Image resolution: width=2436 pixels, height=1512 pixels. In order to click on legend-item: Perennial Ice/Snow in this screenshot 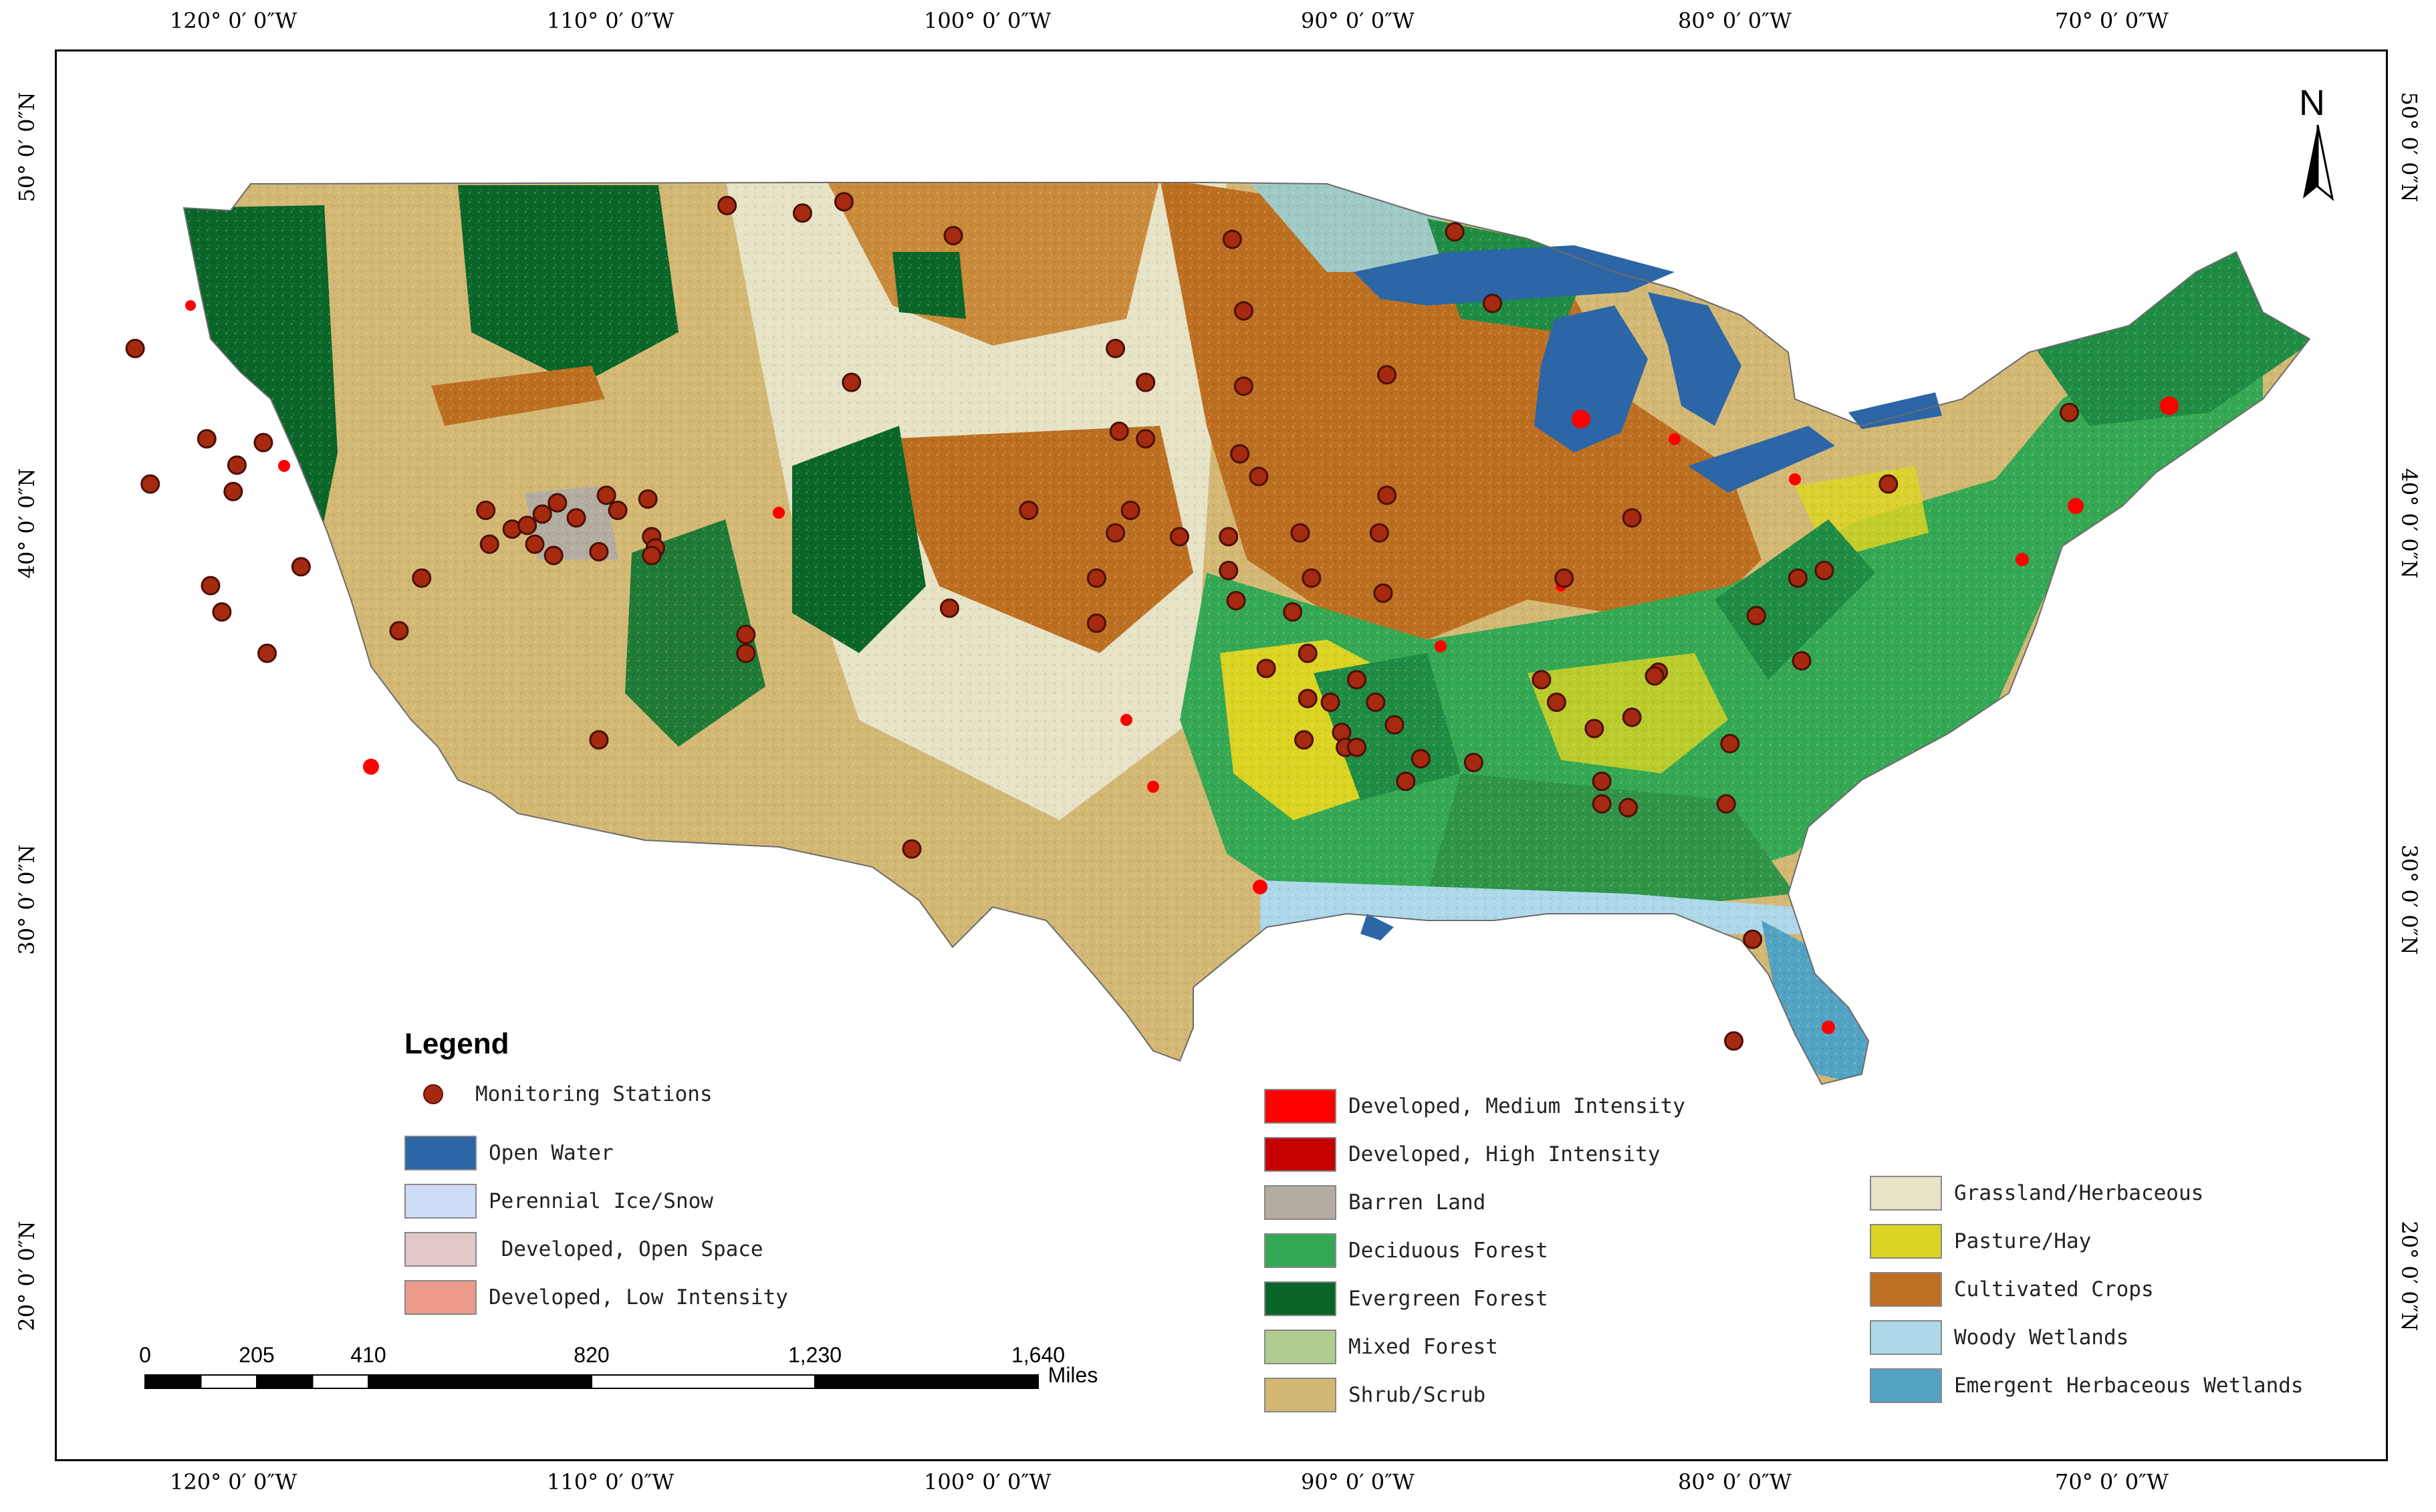, I will do `click(558, 1201)`.